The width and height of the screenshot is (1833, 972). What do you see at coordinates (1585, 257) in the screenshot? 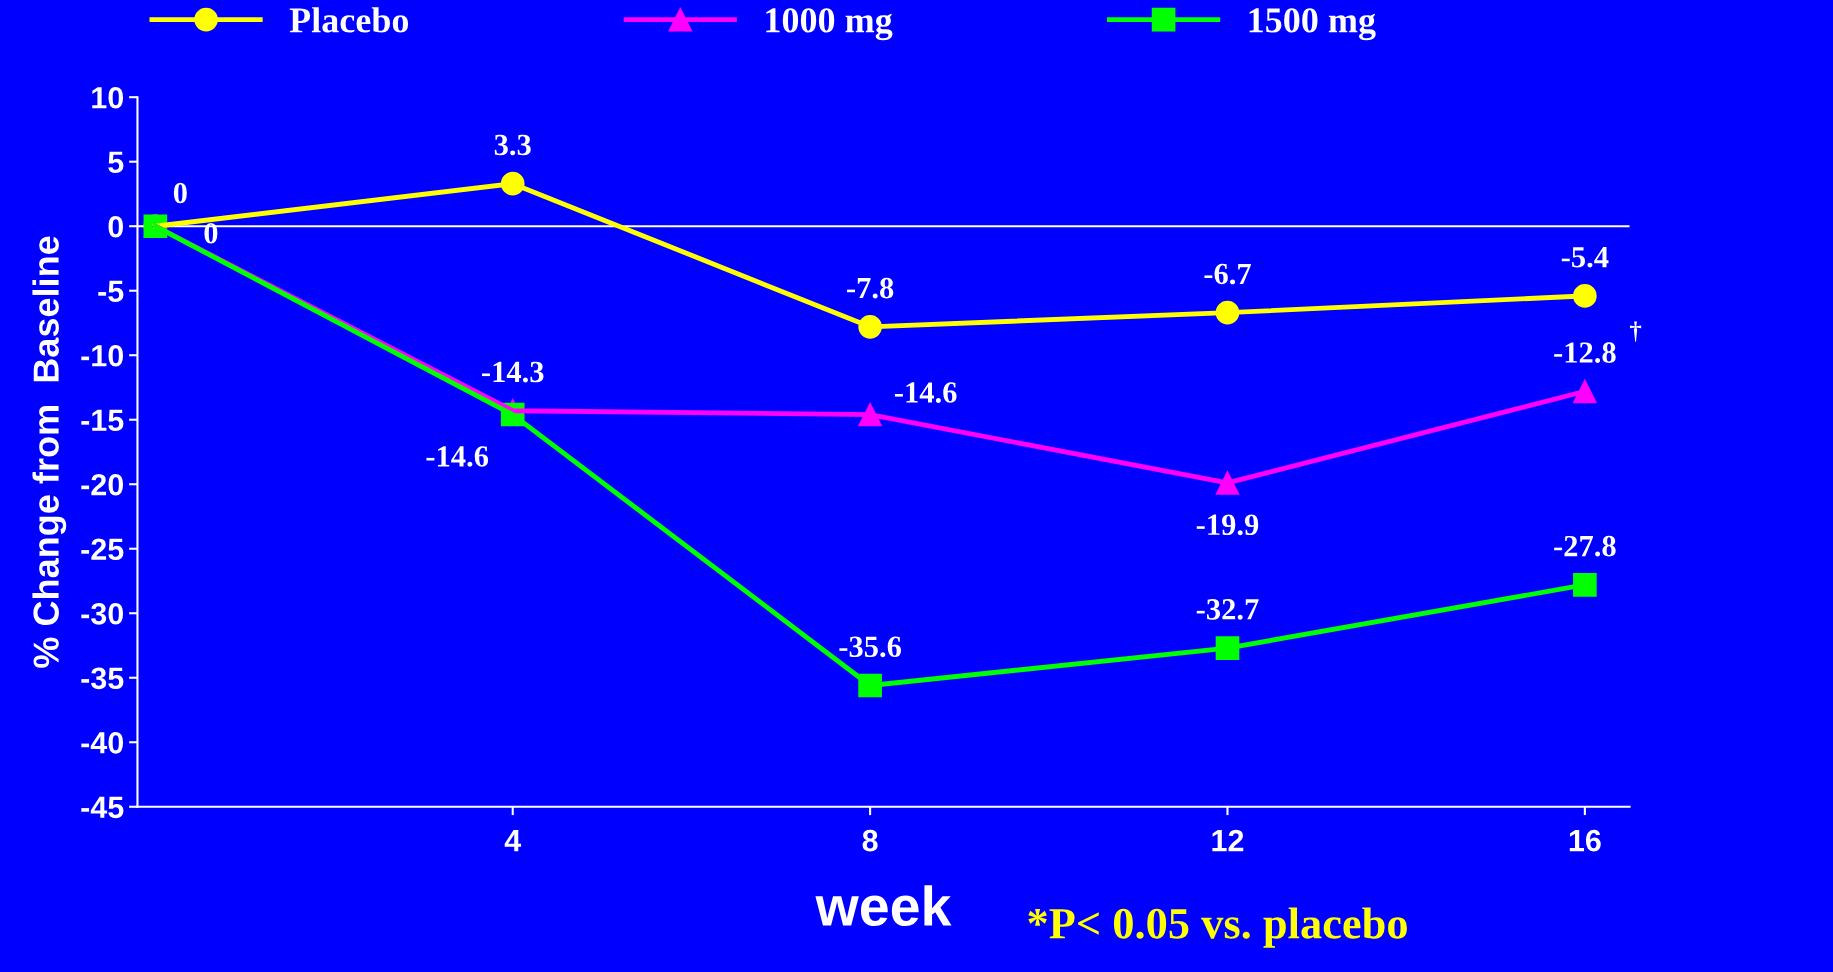
I see `data-label: -5.4` at bounding box center [1585, 257].